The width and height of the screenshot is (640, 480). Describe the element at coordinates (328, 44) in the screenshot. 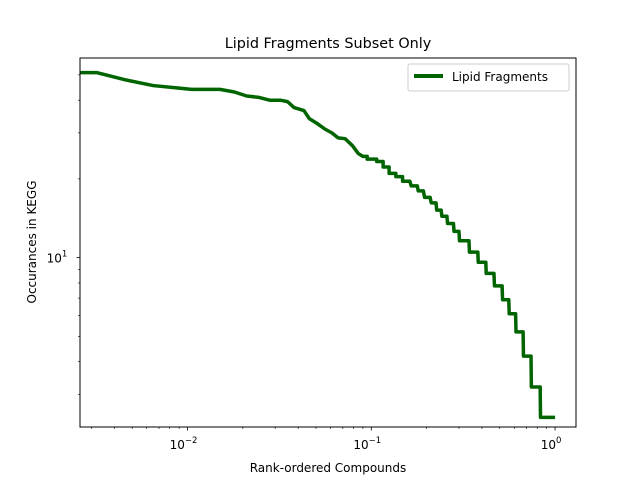

I see `chart-title: Lipid Fragments Subset Only` at that location.